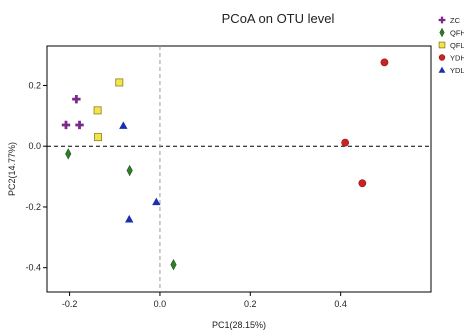  Describe the element at coordinates (340, 304) in the screenshot. I see `x-tick-label: 0.4` at that location.